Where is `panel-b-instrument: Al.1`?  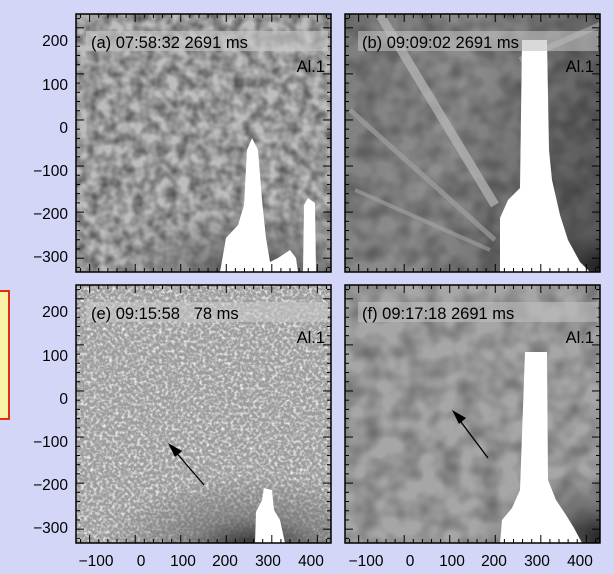
panel-b-instrument: Al.1 is located at coordinates (580, 67).